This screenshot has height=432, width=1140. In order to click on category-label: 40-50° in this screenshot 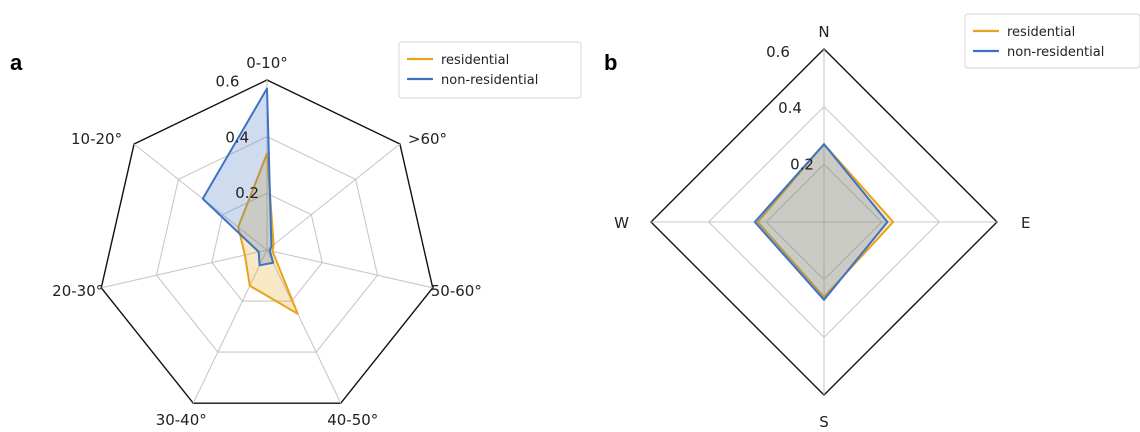, I will do `click(352, 420)`.